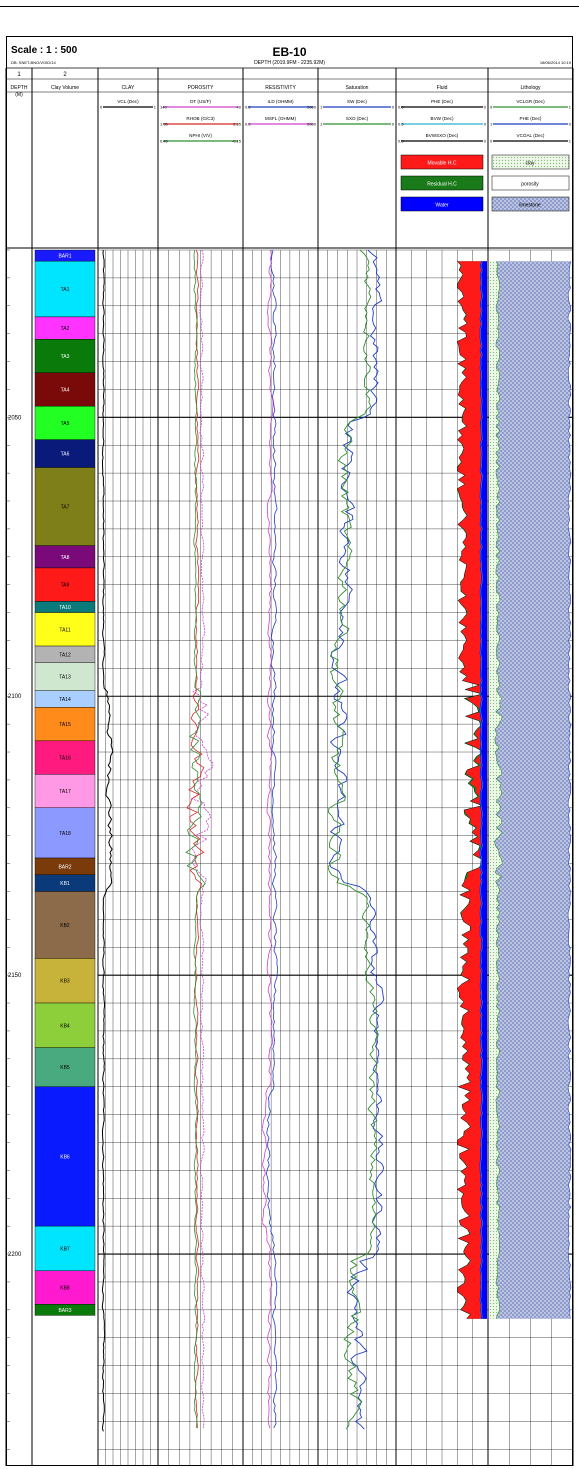  I want to click on curve-label: ILD (OHMM), so click(280, 101).